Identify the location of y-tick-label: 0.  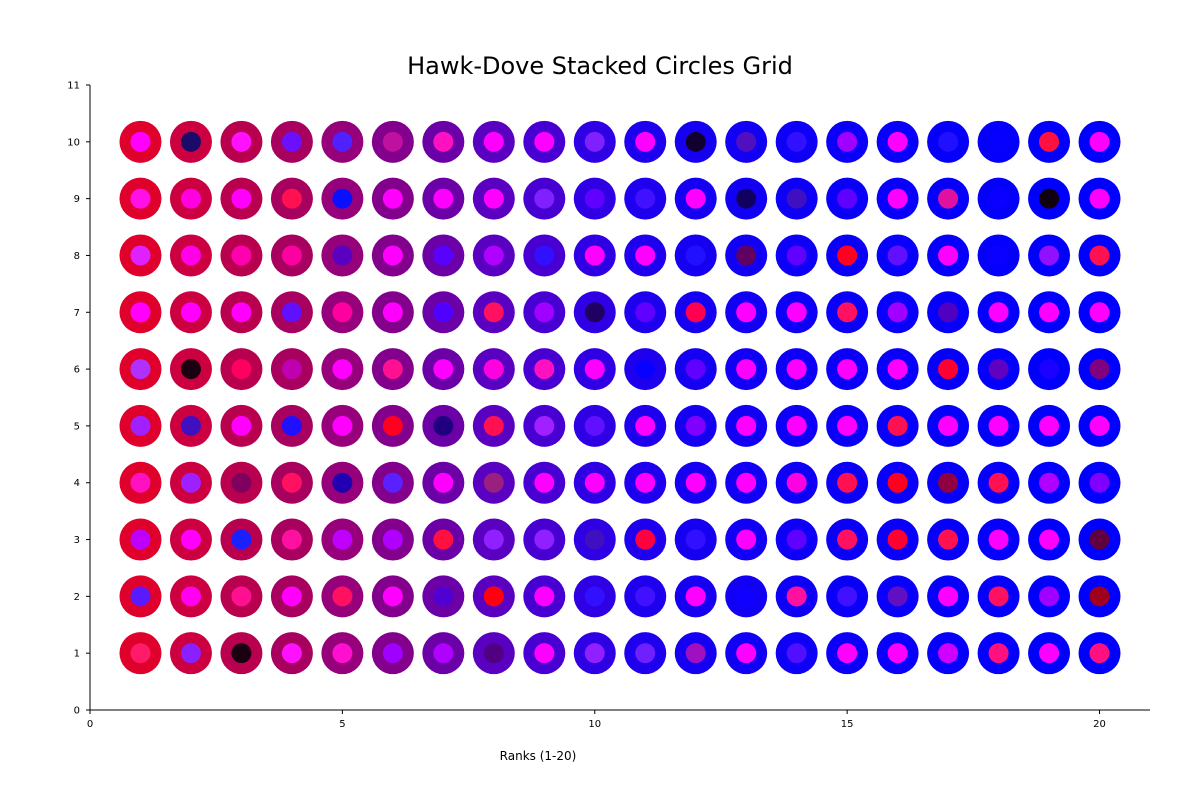
(77, 711).